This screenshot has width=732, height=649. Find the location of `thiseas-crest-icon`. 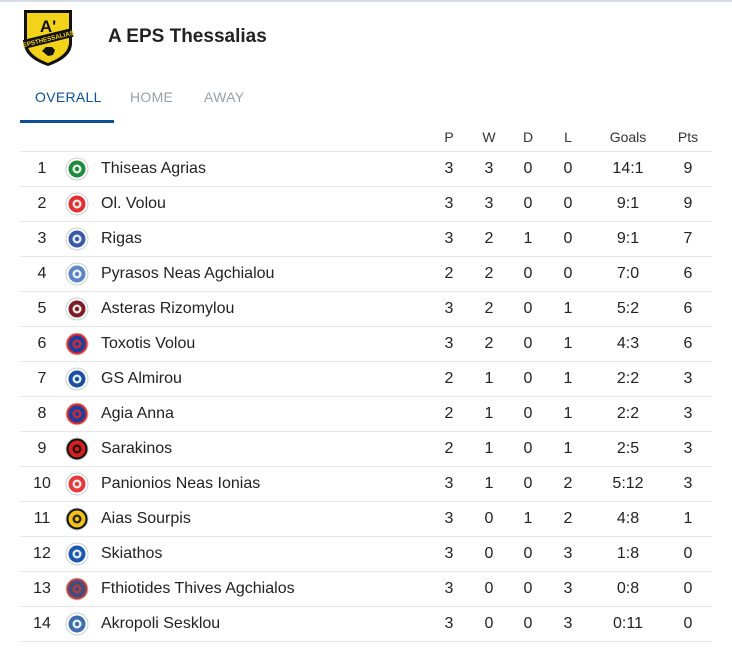

thiseas-crest-icon is located at coordinates (77, 169).